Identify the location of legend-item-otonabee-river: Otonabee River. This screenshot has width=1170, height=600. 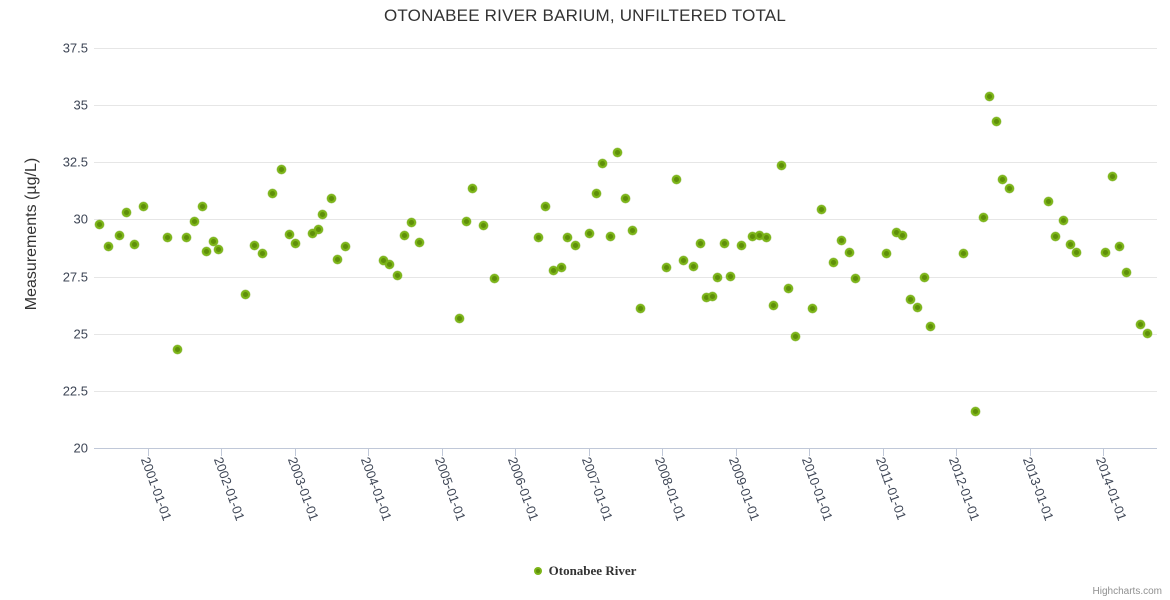
(584, 571).